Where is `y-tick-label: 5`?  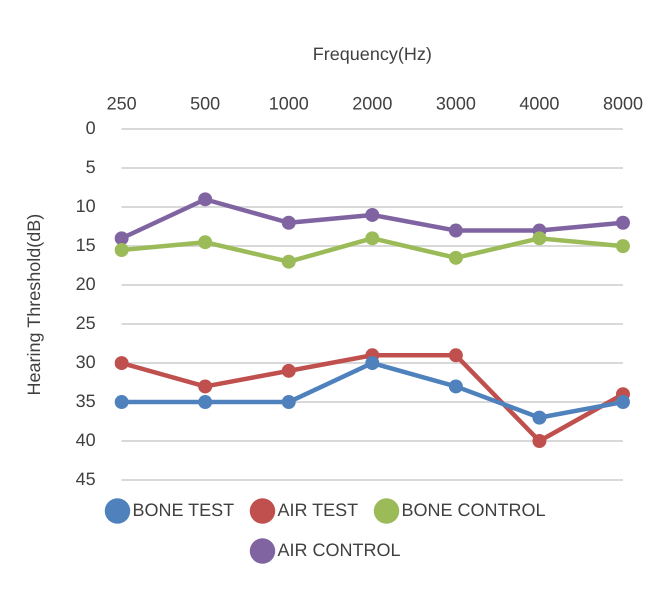 y-tick-label: 5 is located at coordinates (91, 167).